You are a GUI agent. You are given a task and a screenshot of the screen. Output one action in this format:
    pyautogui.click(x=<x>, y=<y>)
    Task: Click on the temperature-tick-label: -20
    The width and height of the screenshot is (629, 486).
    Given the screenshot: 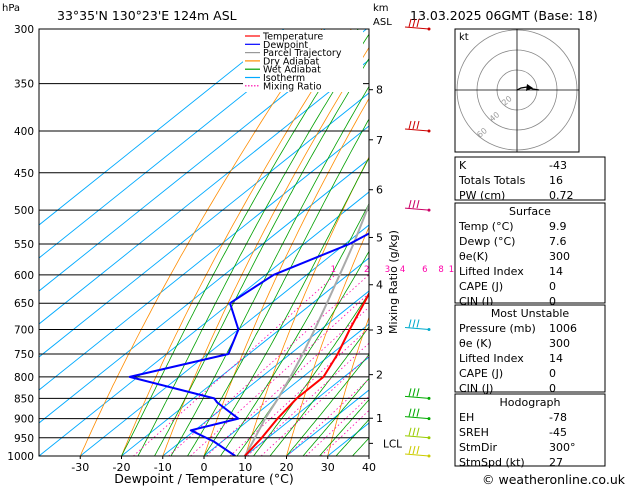 What is the action you would take?
    pyautogui.click(x=122, y=467)
    